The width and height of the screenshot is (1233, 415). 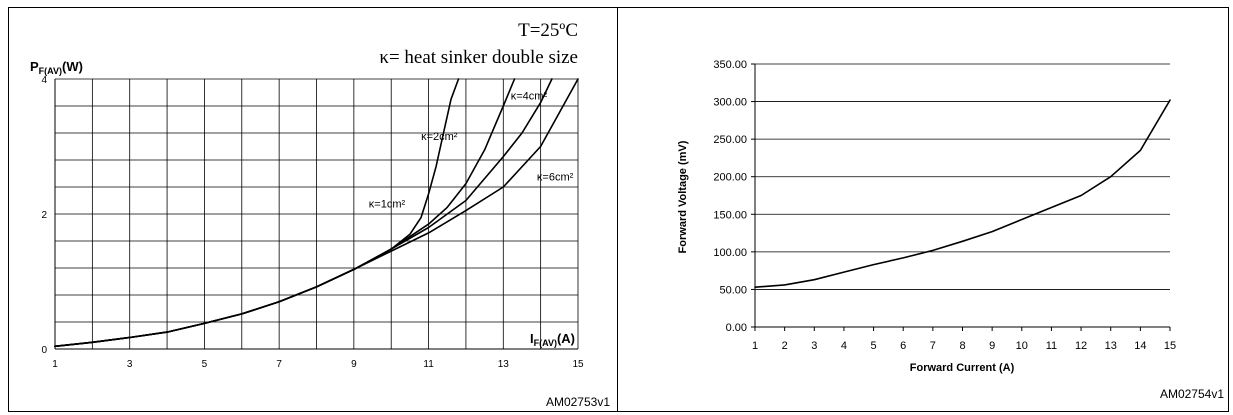 What do you see at coordinates (992, 346) in the screenshot?
I see `right-x-tick-label: 9` at bounding box center [992, 346].